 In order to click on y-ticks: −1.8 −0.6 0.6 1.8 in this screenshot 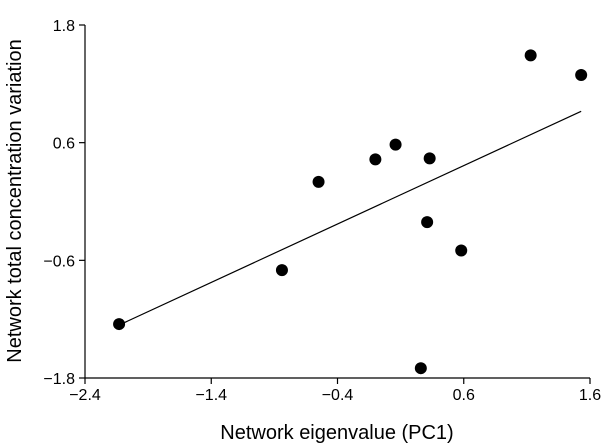, I will do `click(64, 203)`.